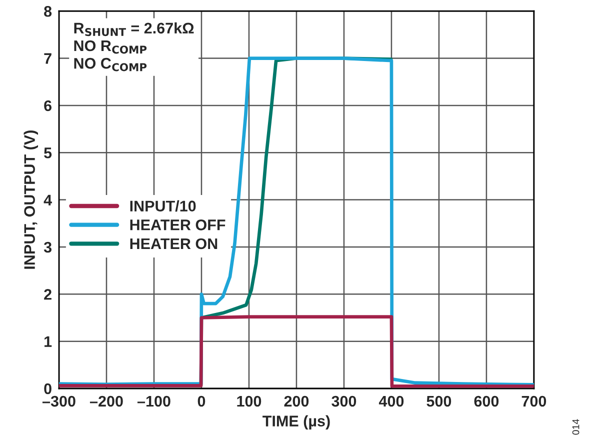 This screenshot has width=590, height=444. What do you see at coordinates (163, 206) in the screenshot?
I see `legend-label: INPUT/10` at bounding box center [163, 206].